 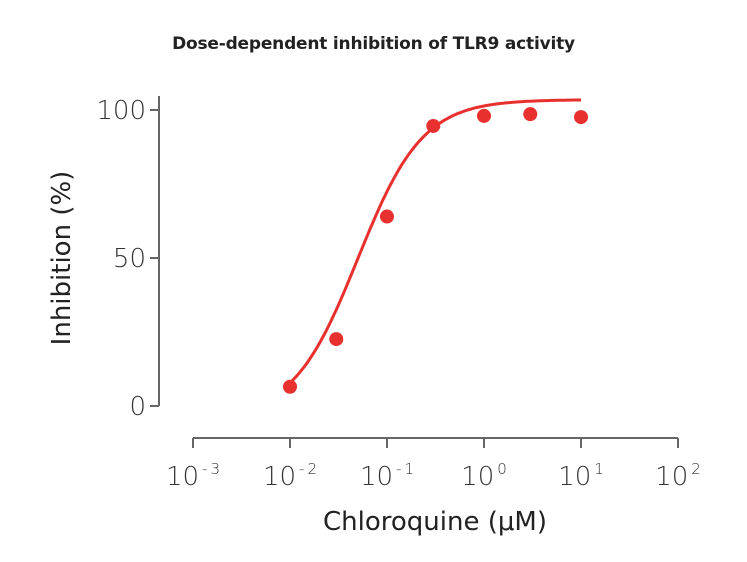 I want to click on y-tick-label: 50, so click(x=129, y=259).